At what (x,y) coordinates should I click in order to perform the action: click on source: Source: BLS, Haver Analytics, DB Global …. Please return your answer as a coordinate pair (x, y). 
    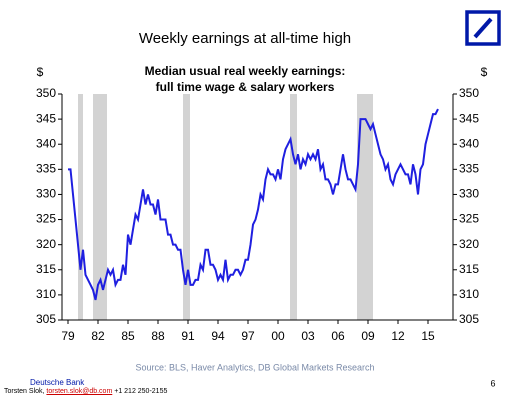
    Looking at the image, I should click on (254, 367).